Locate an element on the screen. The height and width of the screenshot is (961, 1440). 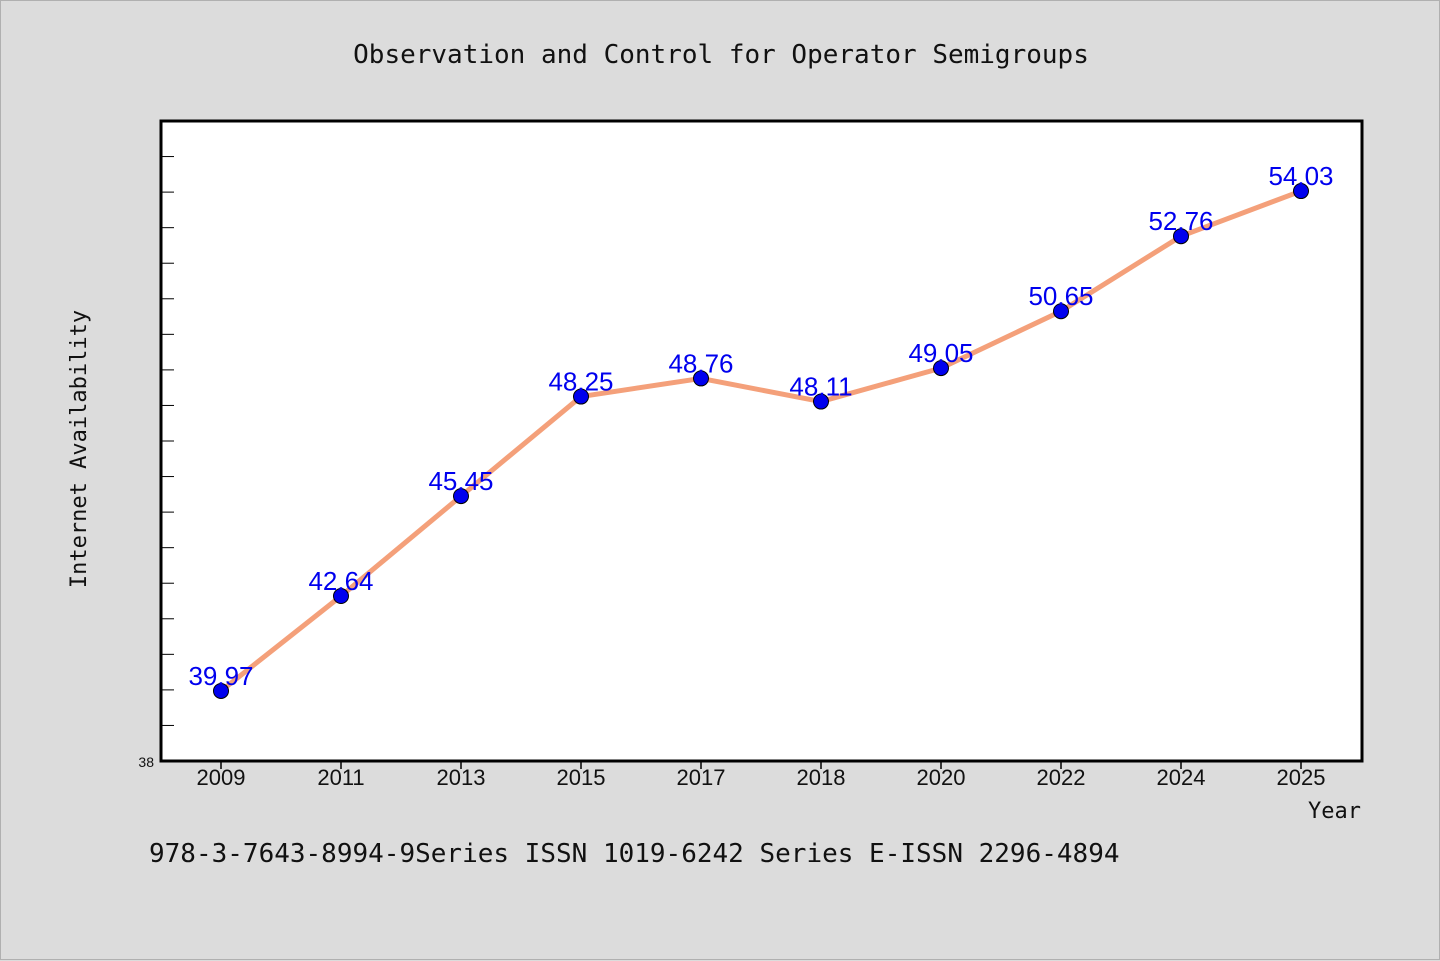
y-axis-min-label: 38 is located at coordinates (146, 762).